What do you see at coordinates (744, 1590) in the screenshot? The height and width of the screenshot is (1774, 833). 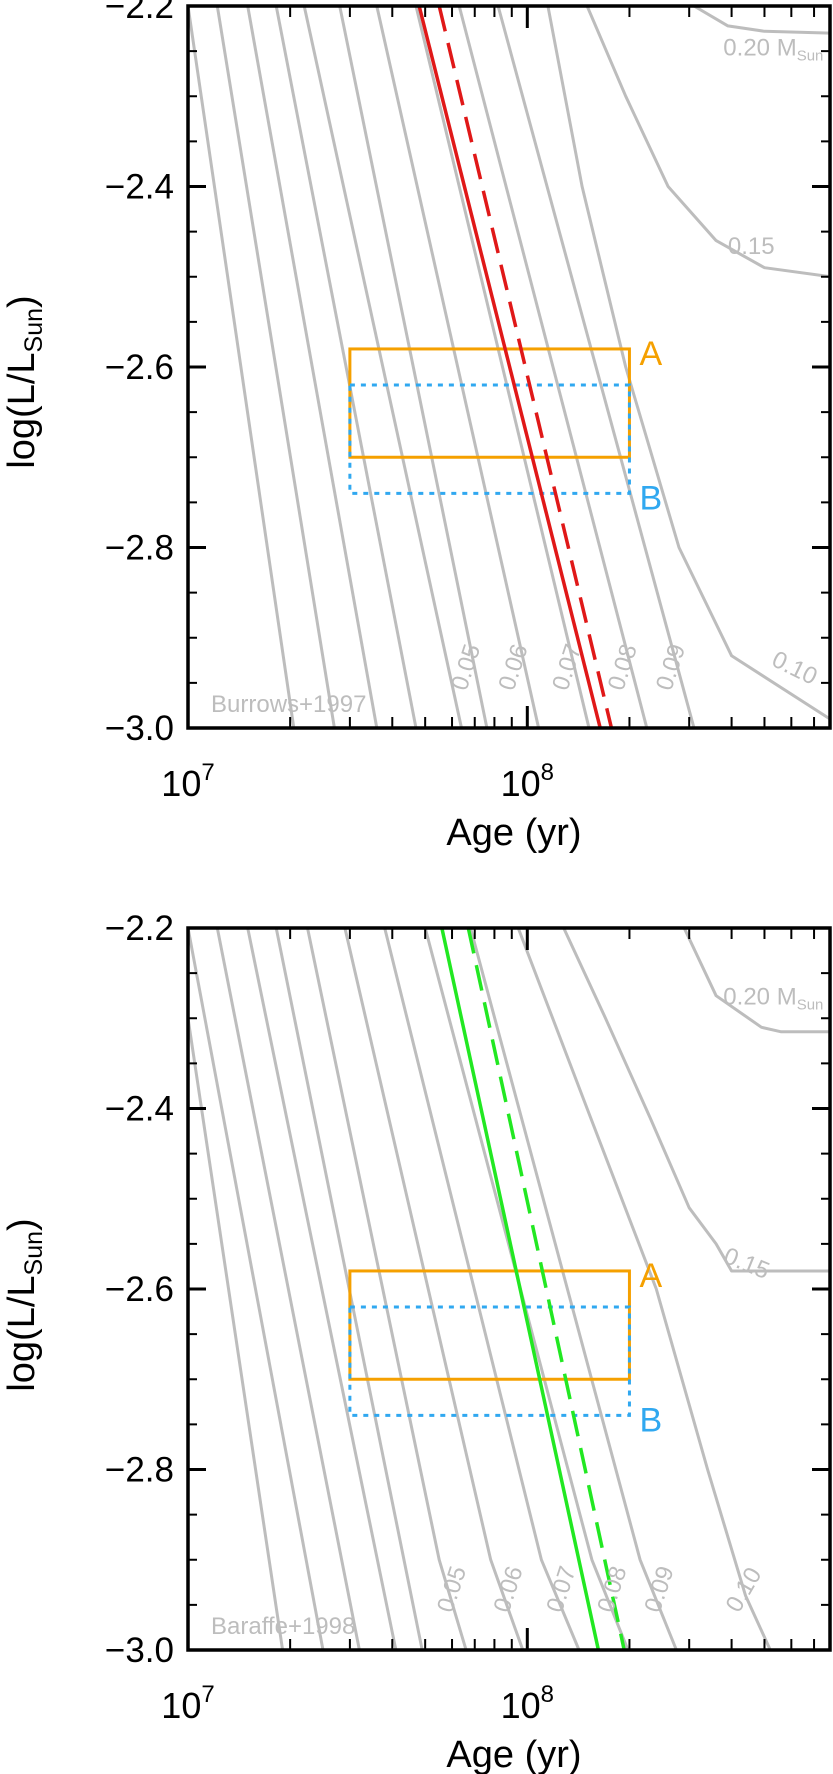 I see `mass-label: 0.10` at bounding box center [744, 1590].